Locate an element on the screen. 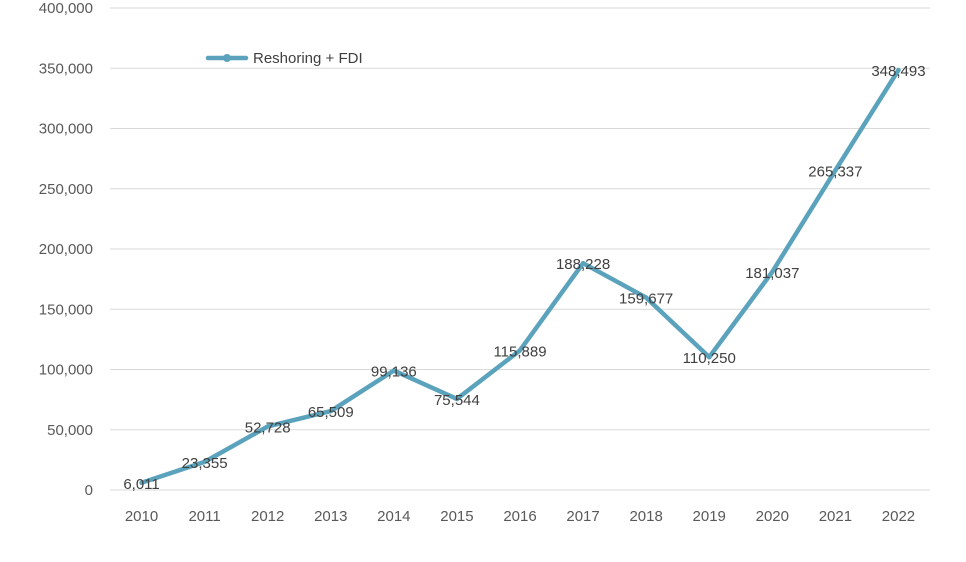 Image resolution: width=966 pixels, height=562 pixels. legend: Reshoring + FDI is located at coordinates (284, 58).